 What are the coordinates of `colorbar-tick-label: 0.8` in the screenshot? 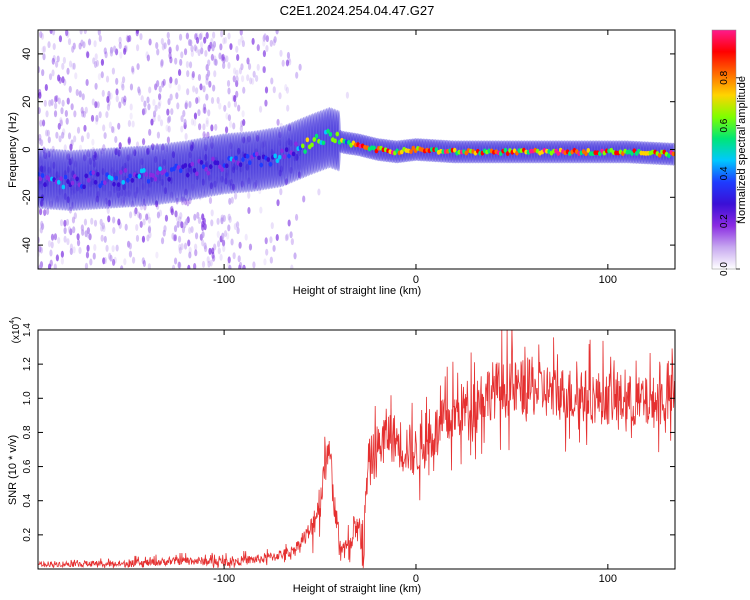 It's located at (724, 77).